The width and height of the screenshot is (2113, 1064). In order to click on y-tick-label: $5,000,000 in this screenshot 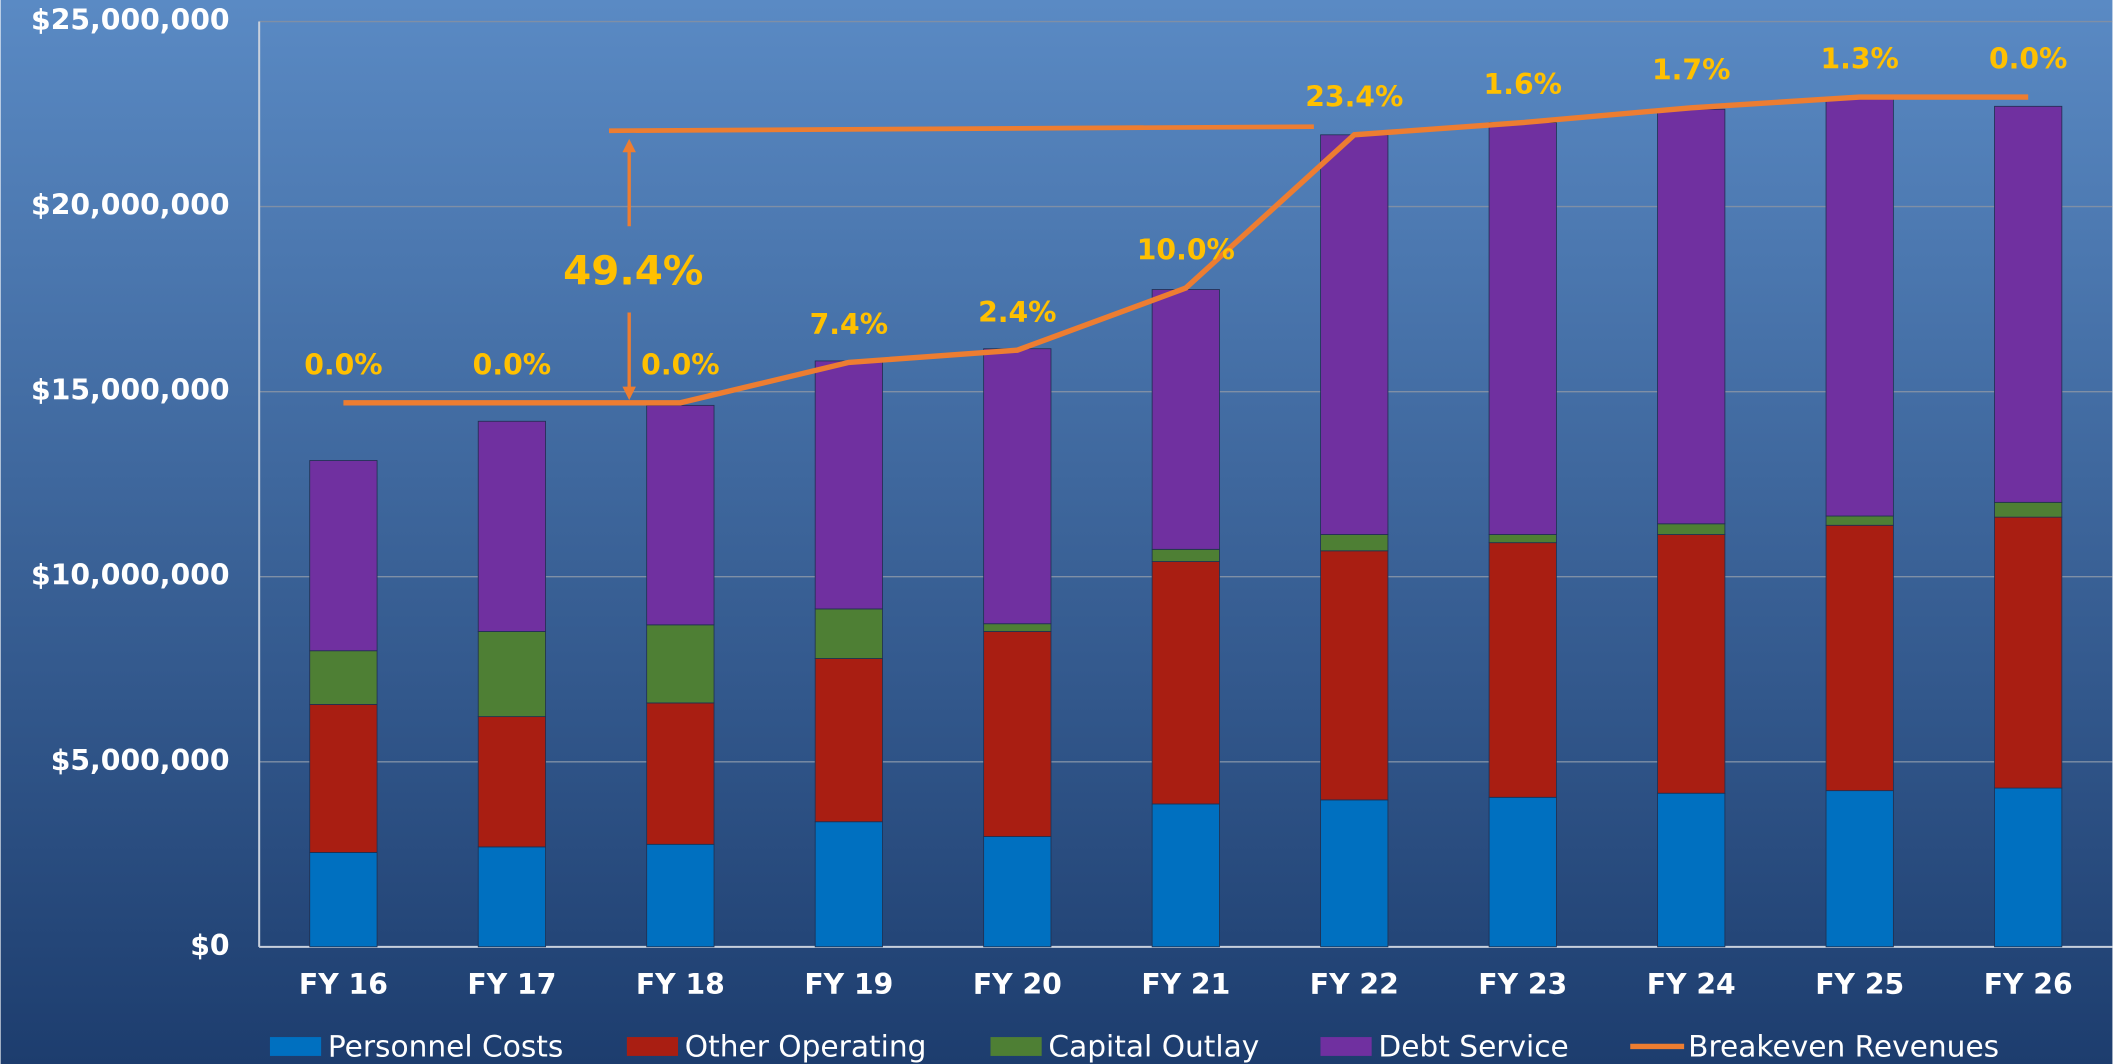, I will do `click(140, 760)`.